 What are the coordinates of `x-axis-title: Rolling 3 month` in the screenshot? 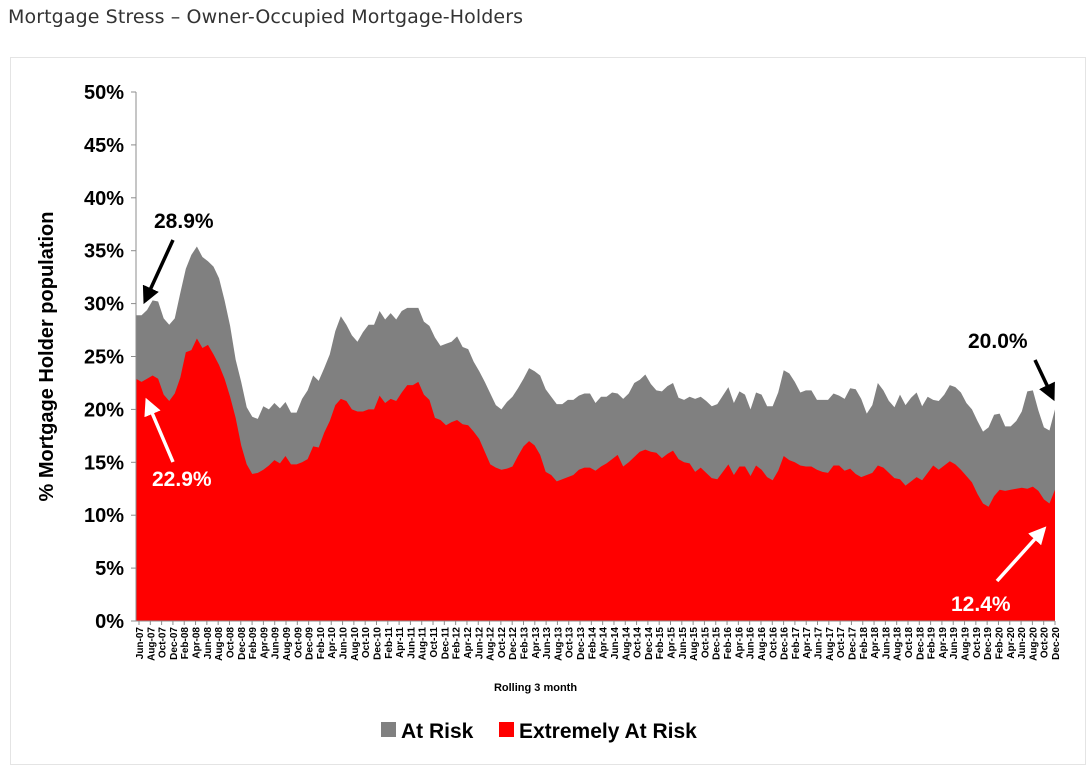 It's located at (535, 688).